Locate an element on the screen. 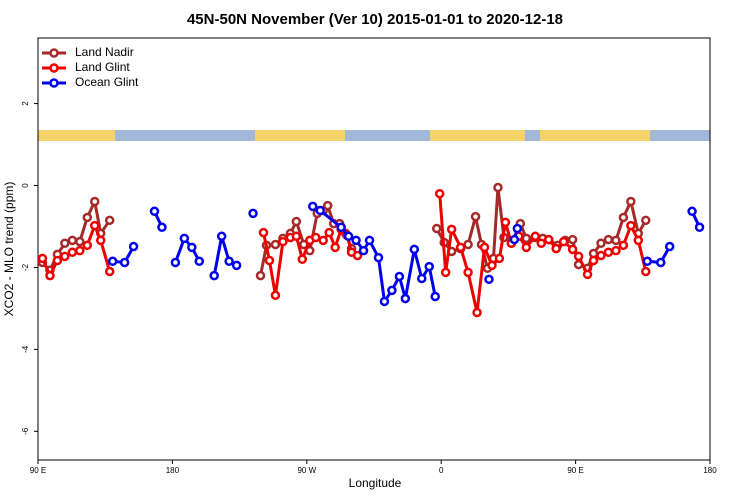 The width and height of the screenshot is (750, 500). legend-label: Land Glint is located at coordinates (102, 67).